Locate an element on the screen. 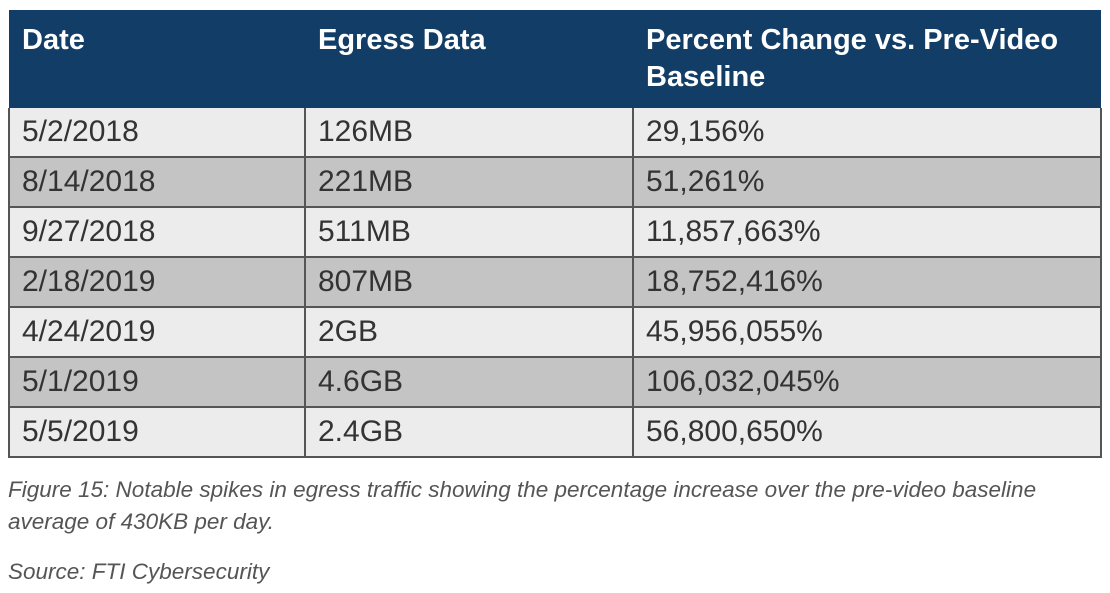 This screenshot has width=1110, height=593. cell-egress: 807MB is located at coordinates (469, 282).